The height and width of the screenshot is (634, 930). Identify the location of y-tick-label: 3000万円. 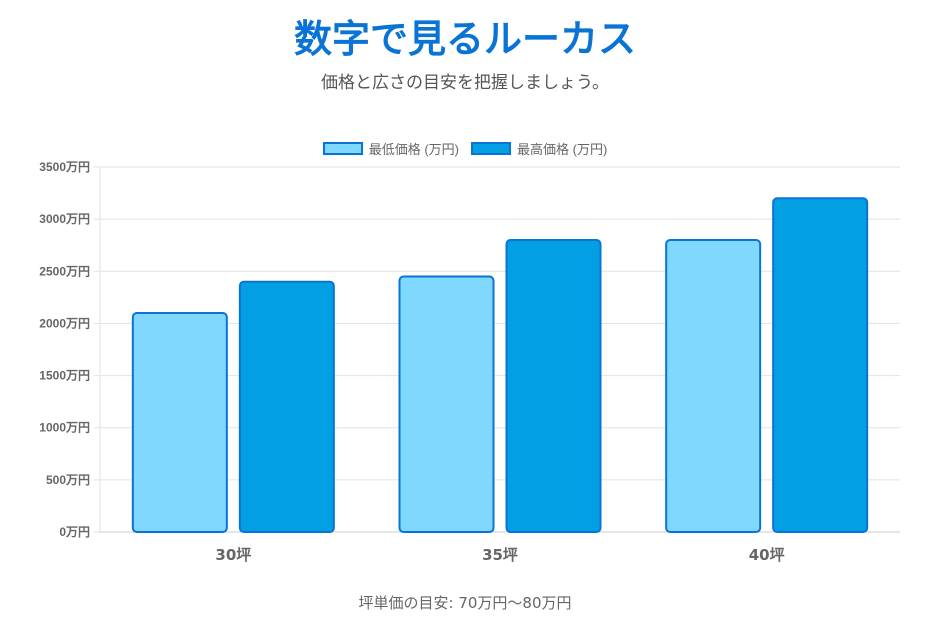
(64, 219).